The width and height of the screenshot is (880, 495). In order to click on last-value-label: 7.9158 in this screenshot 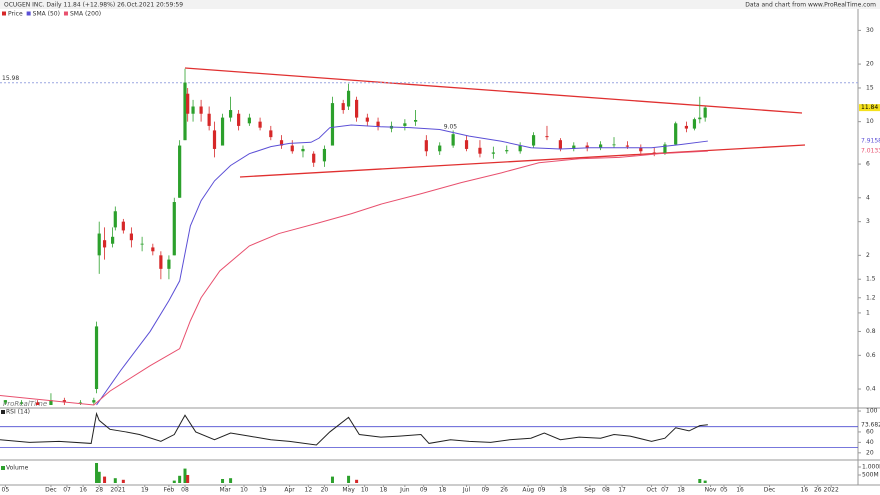, I will do `click(870, 141)`.